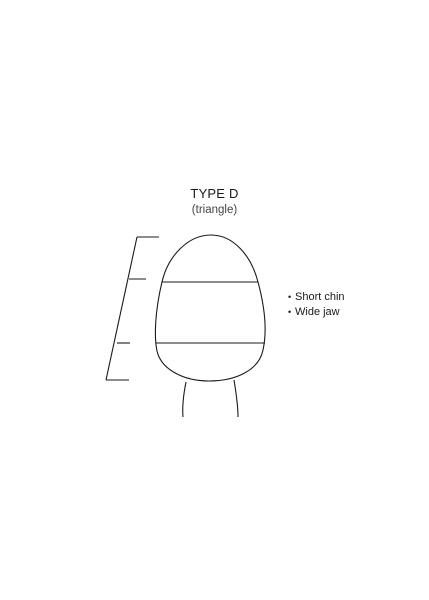  I want to click on type-subtitle: (triangle), so click(214, 210).